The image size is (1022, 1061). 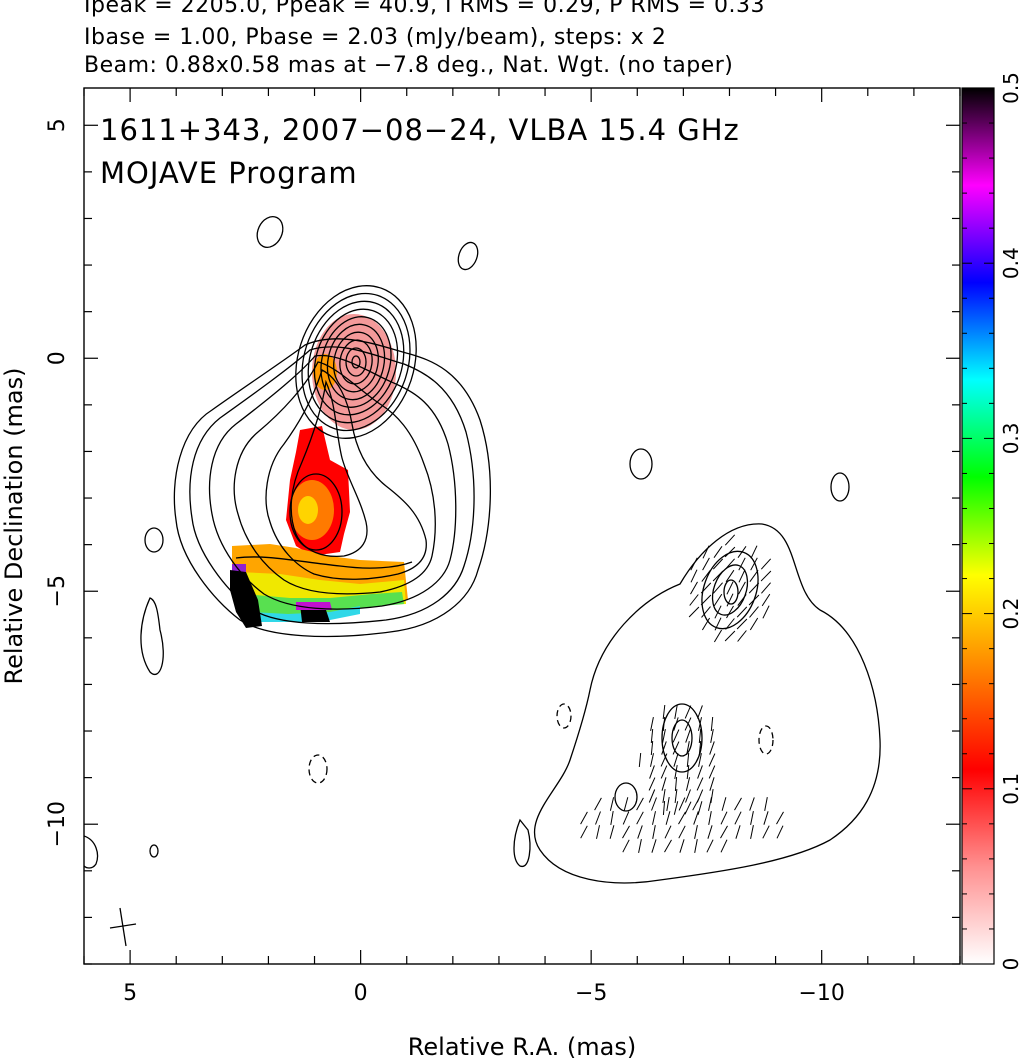 I want to click on colorbar: 0 0.1 0.2 0.3 0.4 0.5, so click(x=991, y=521).